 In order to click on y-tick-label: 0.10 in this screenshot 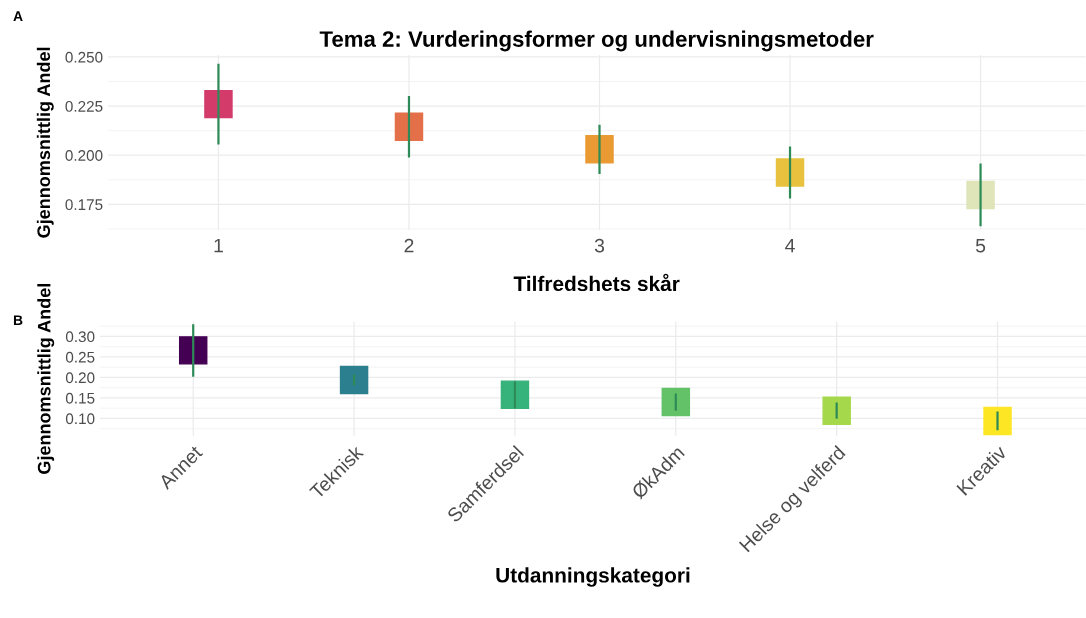, I will do `click(80, 419)`.